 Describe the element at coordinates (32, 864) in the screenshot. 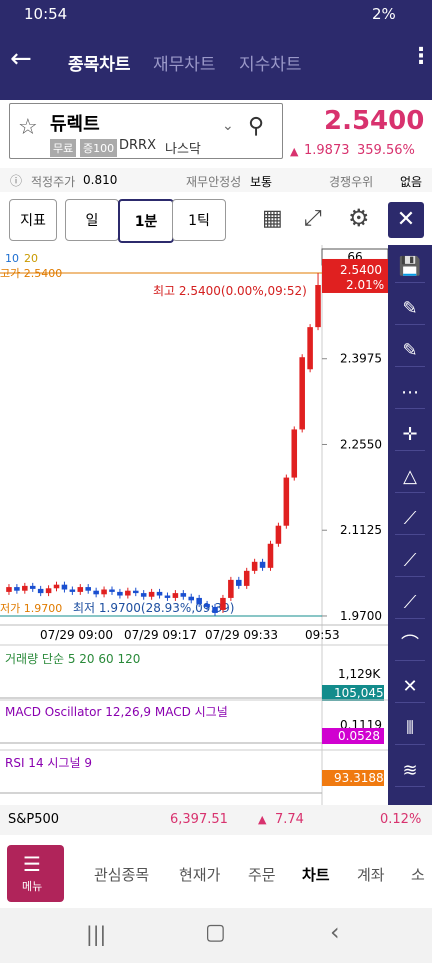

I see `menu-icon: ☰` at that location.